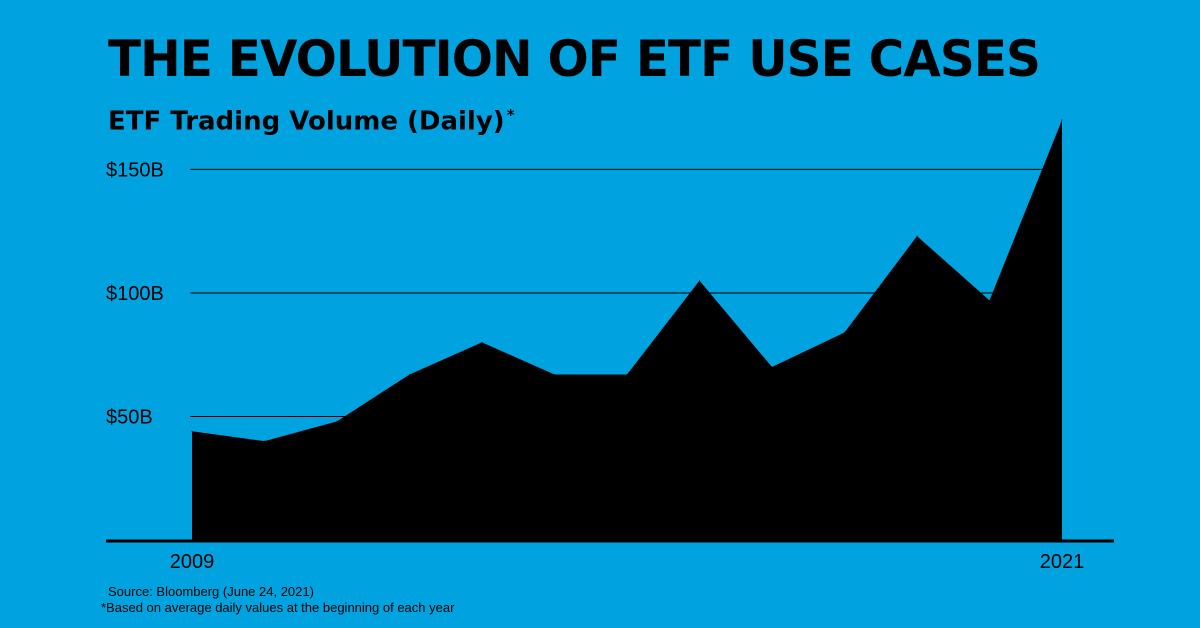 Image resolution: width=1200 pixels, height=628 pixels. Describe the element at coordinates (129, 417) in the screenshot. I see `y-tick-label-50: $50B` at that location.